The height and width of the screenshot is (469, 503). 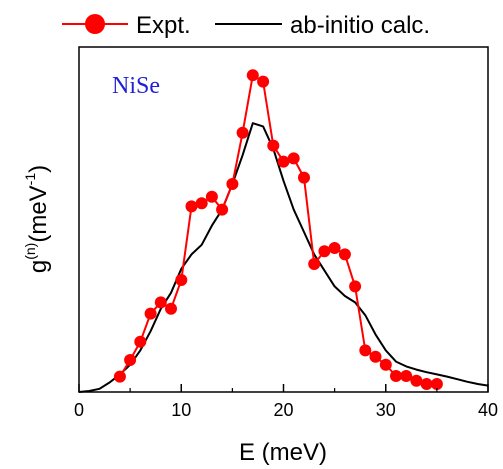 What do you see at coordinates (488, 410) in the screenshot?
I see `x-tick-label: 40` at bounding box center [488, 410].